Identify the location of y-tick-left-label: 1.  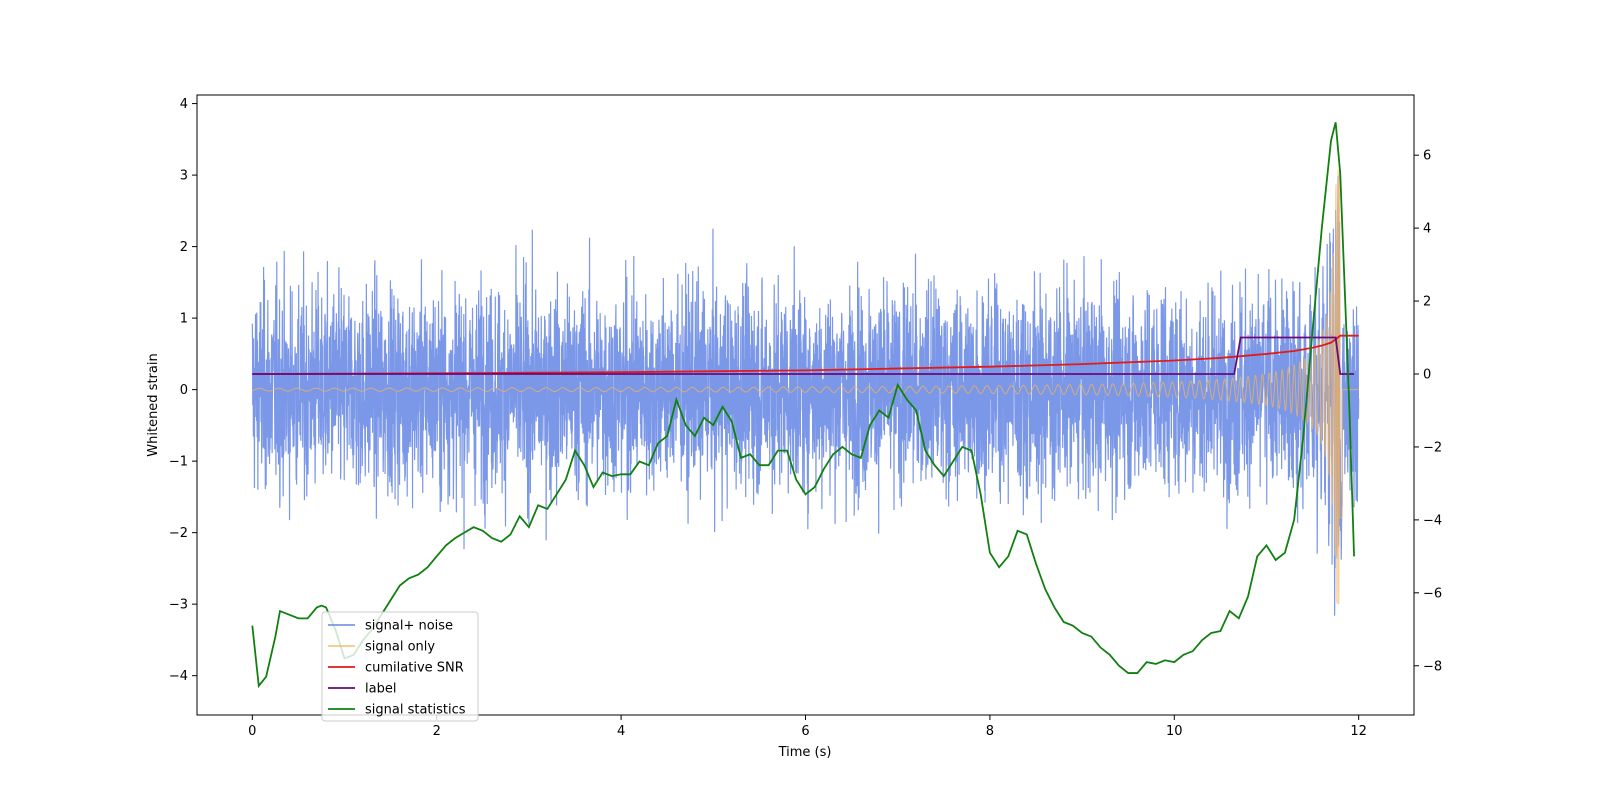
(184, 319).